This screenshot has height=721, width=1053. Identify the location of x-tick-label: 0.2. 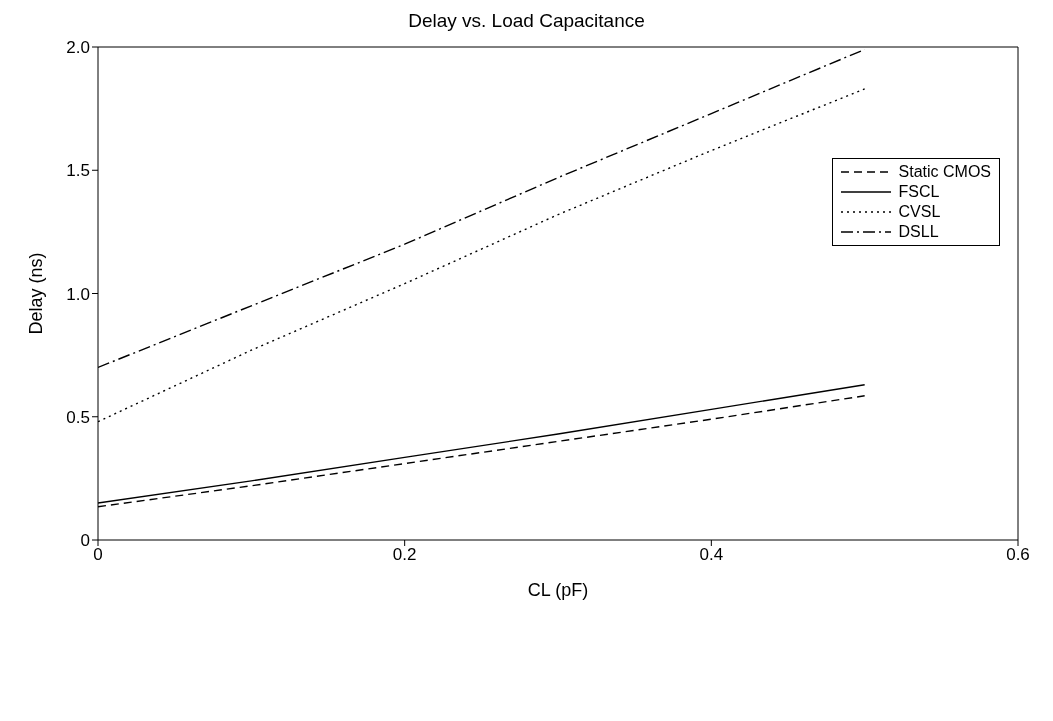
(404, 555).